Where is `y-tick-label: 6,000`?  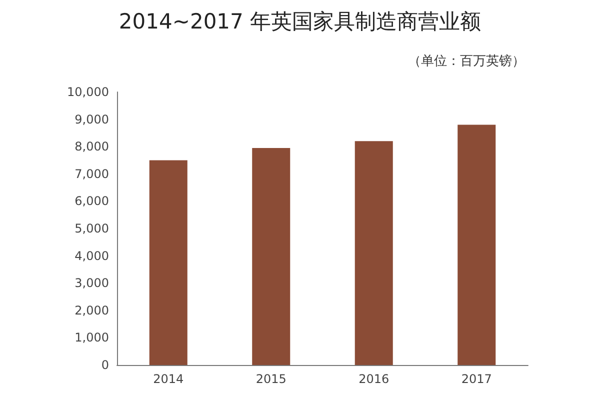 y-tick-label: 6,000 is located at coordinates (91, 201).